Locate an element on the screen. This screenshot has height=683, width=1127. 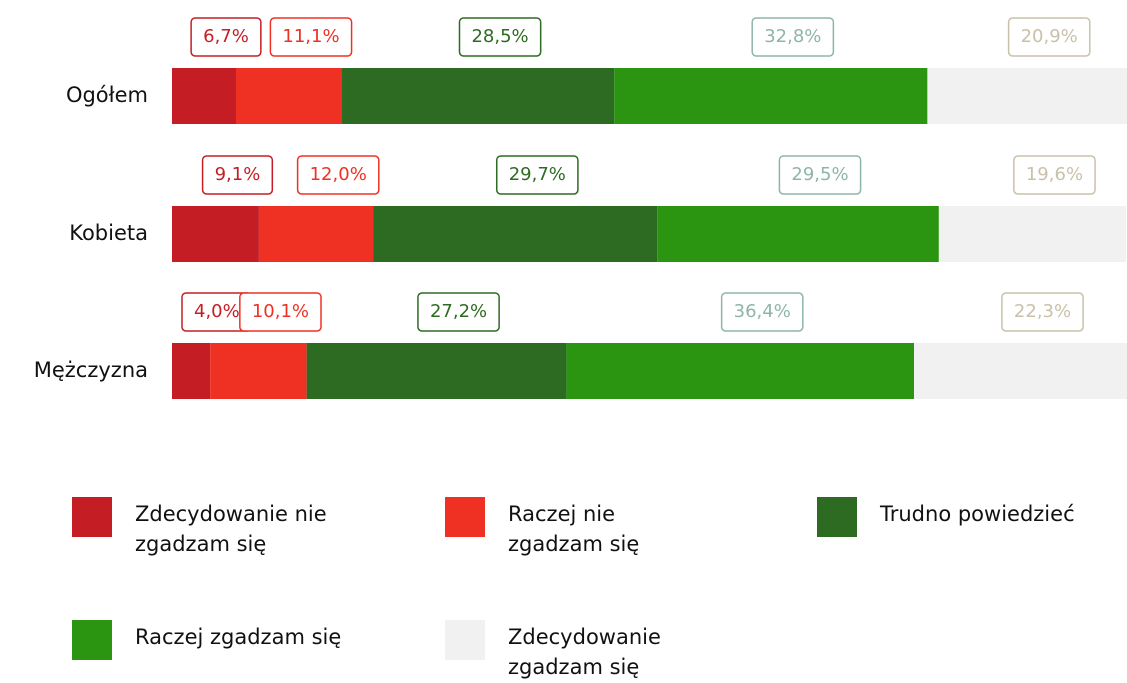
value-label: 28,5% is located at coordinates (500, 37).